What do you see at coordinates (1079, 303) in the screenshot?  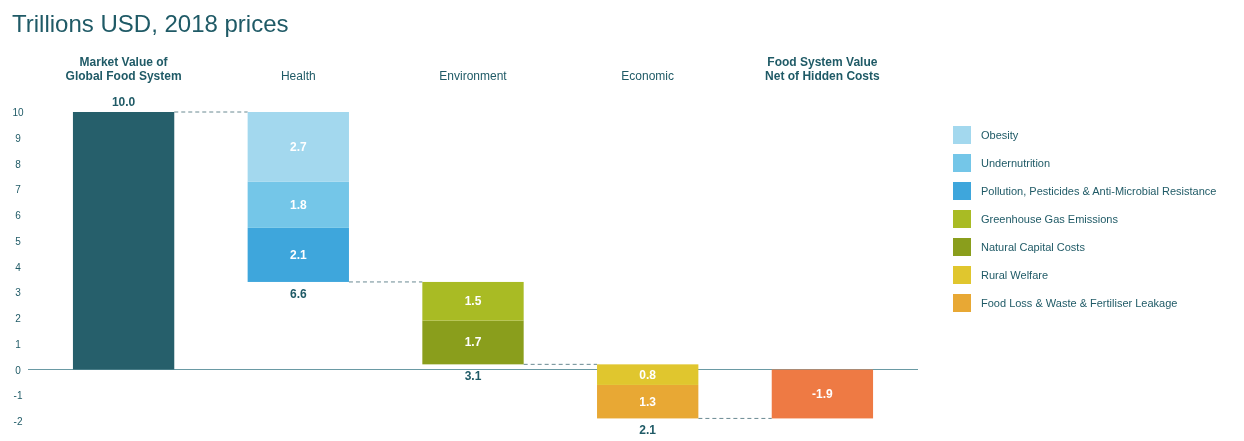 I see `legend-label: Food Loss & Waste & Fertiliser Leakage` at bounding box center [1079, 303].